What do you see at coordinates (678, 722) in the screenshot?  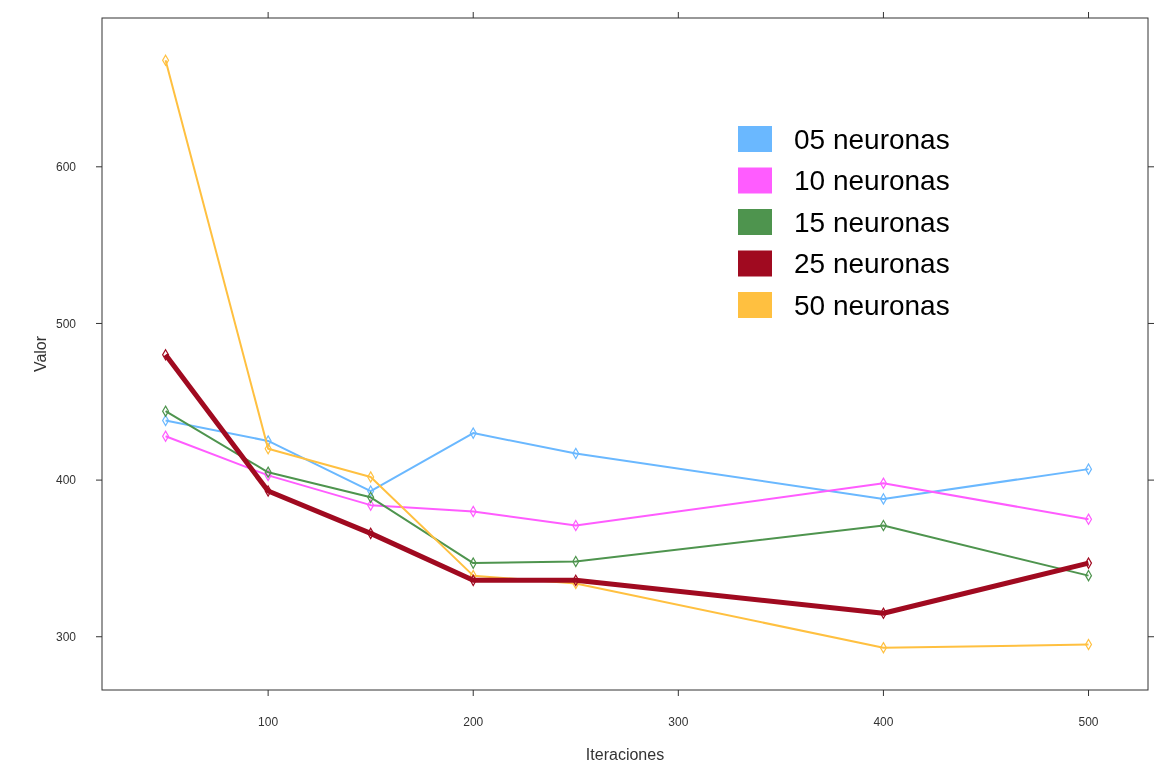 I see `x-tick-label: 300` at bounding box center [678, 722].